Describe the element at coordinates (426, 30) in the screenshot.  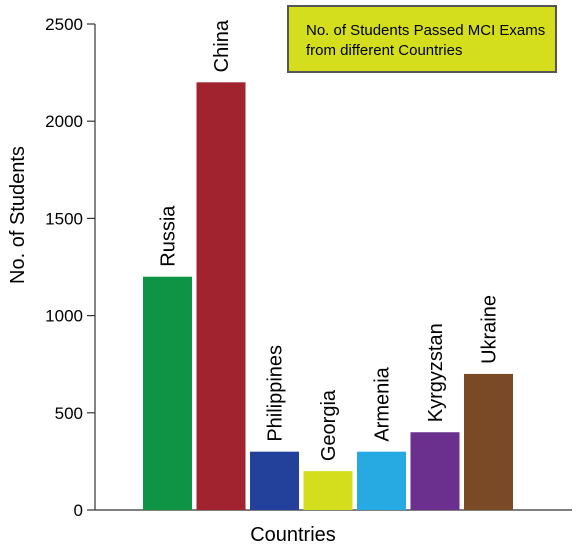
I see `chart-title-line-1: No. of Students Passed MCI Exams` at that location.